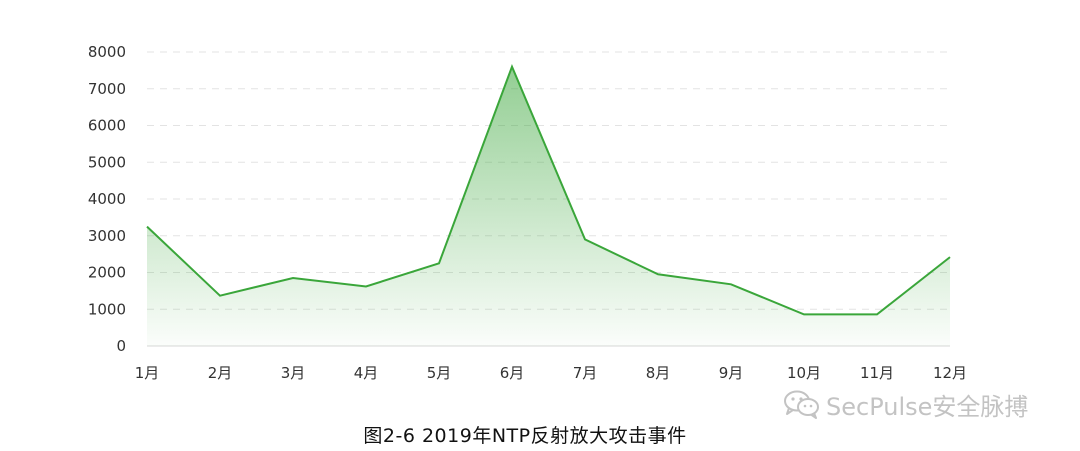 This screenshot has height=451, width=1080. I want to click on y-tick-label: 4000, so click(107, 199).